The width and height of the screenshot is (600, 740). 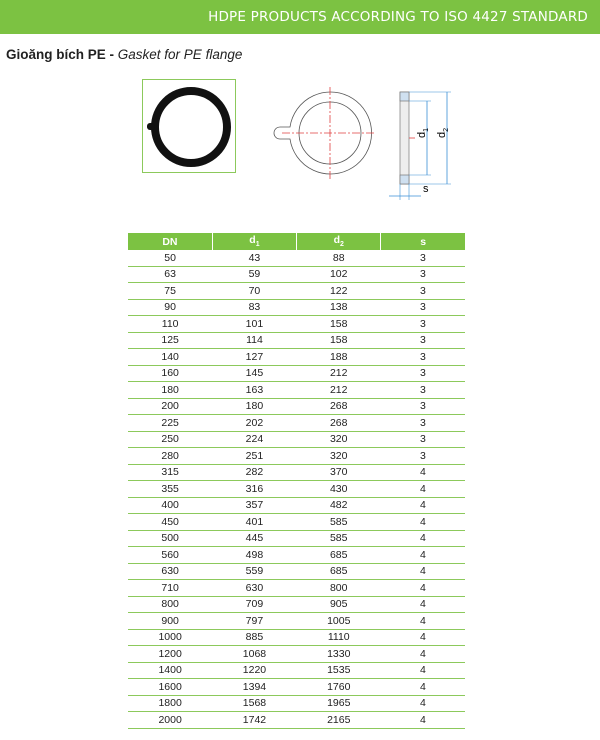 What do you see at coordinates (60, 54) in the screenshot?
I see `title-vi: Gioăng bích PE -` at bounding box center [60, 54].